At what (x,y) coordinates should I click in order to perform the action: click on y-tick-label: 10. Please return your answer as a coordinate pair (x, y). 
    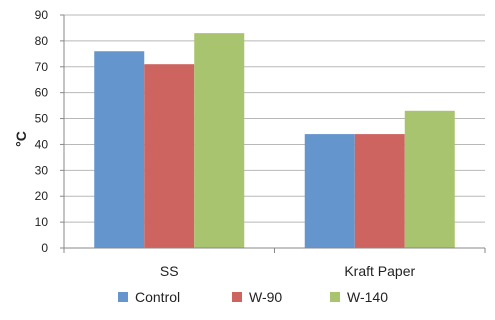
    Looking at the image, I should click on (42, 222).